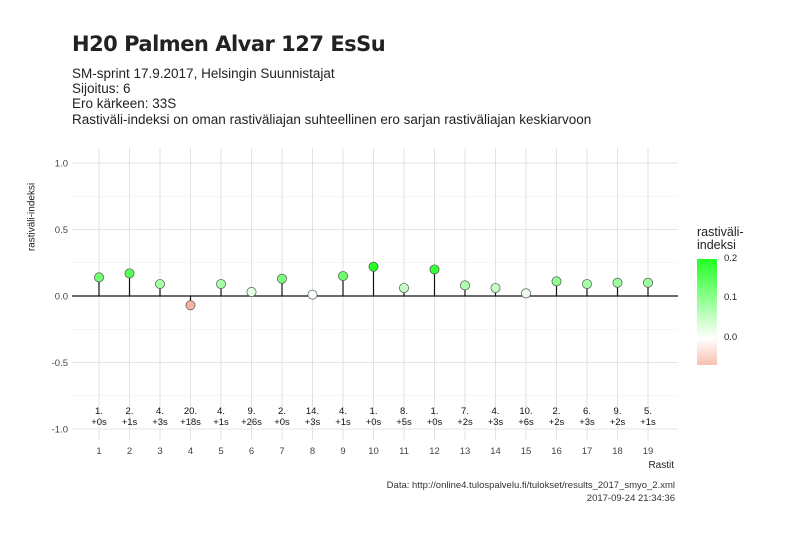  I want to click on x-tick-label: 5, so click(220, 451).